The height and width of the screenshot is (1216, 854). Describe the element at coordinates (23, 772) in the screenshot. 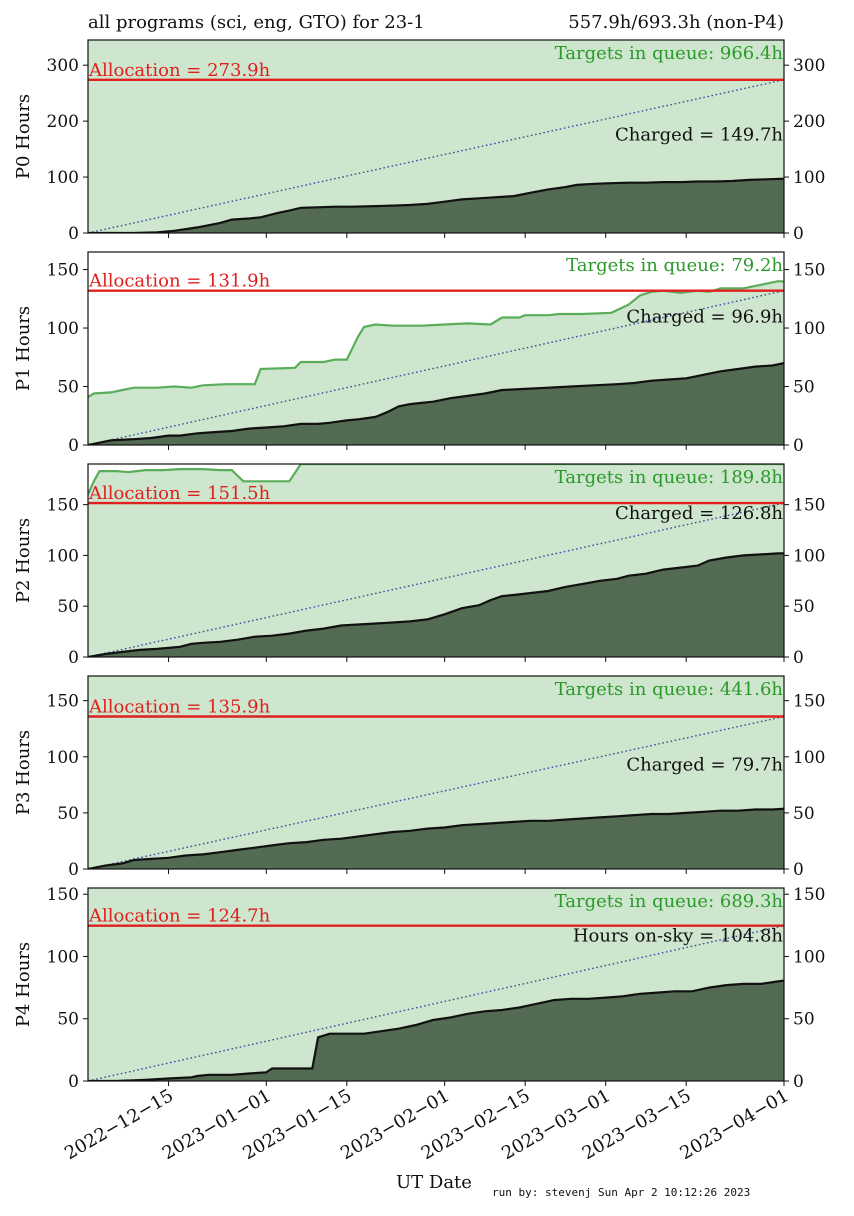

I see `y-axis-label: P3 Hours` at that location.